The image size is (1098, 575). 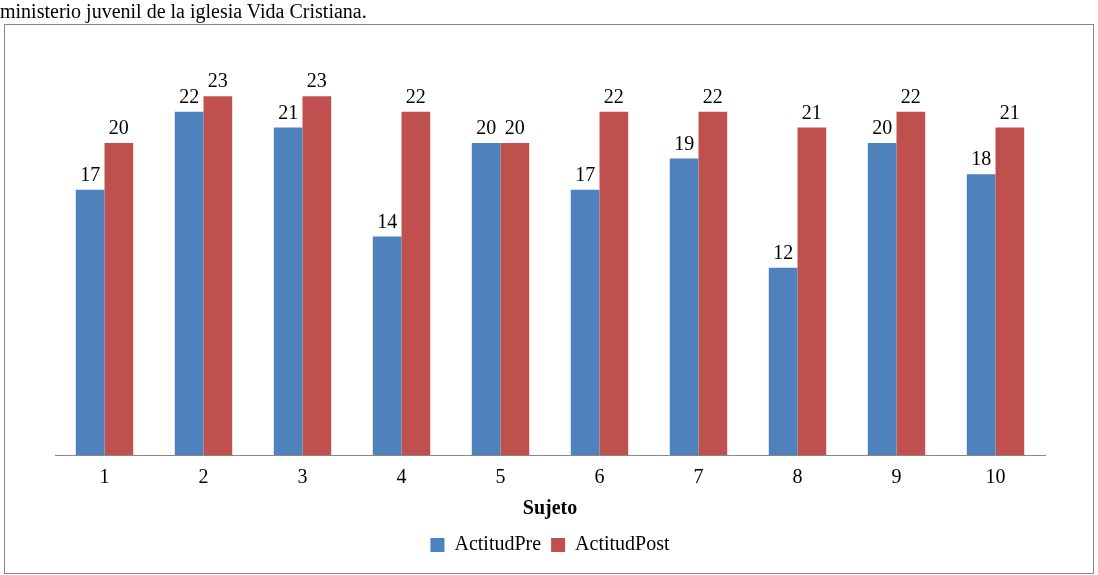 What do you see at coordinates (302, 476) in the screenshot?
I see `x-tick-label: 3` at bounding box center [302, 476].